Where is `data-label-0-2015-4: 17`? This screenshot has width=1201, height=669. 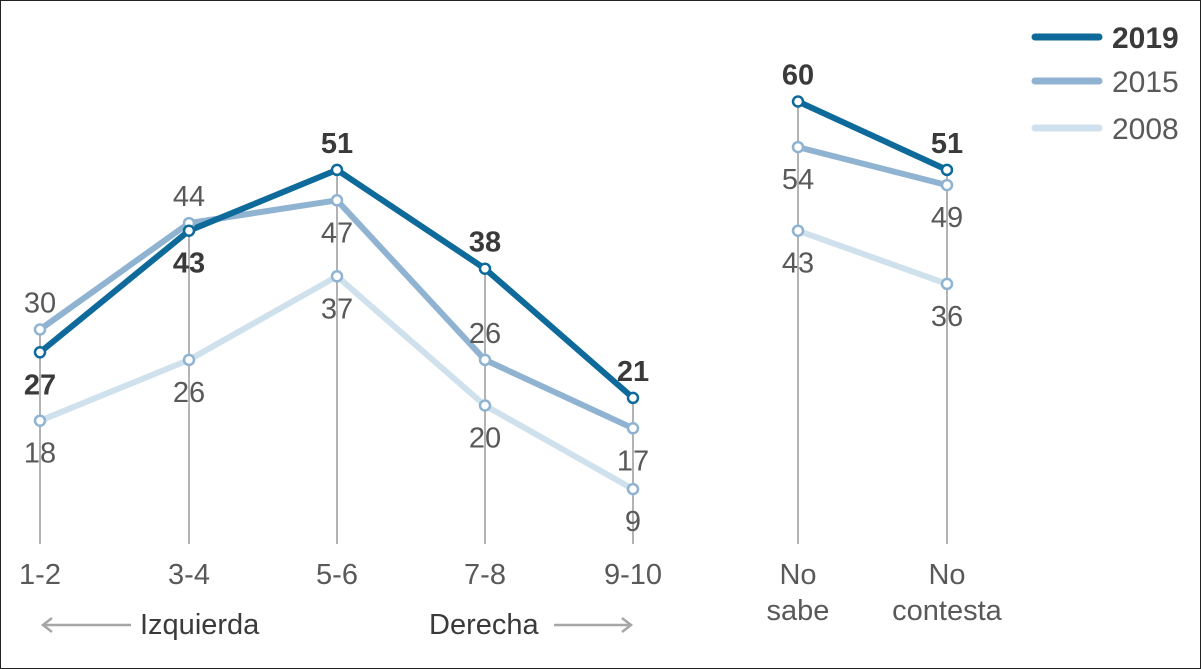 data-label-0-2015-4: 17 is located at coordinates (633, 461).